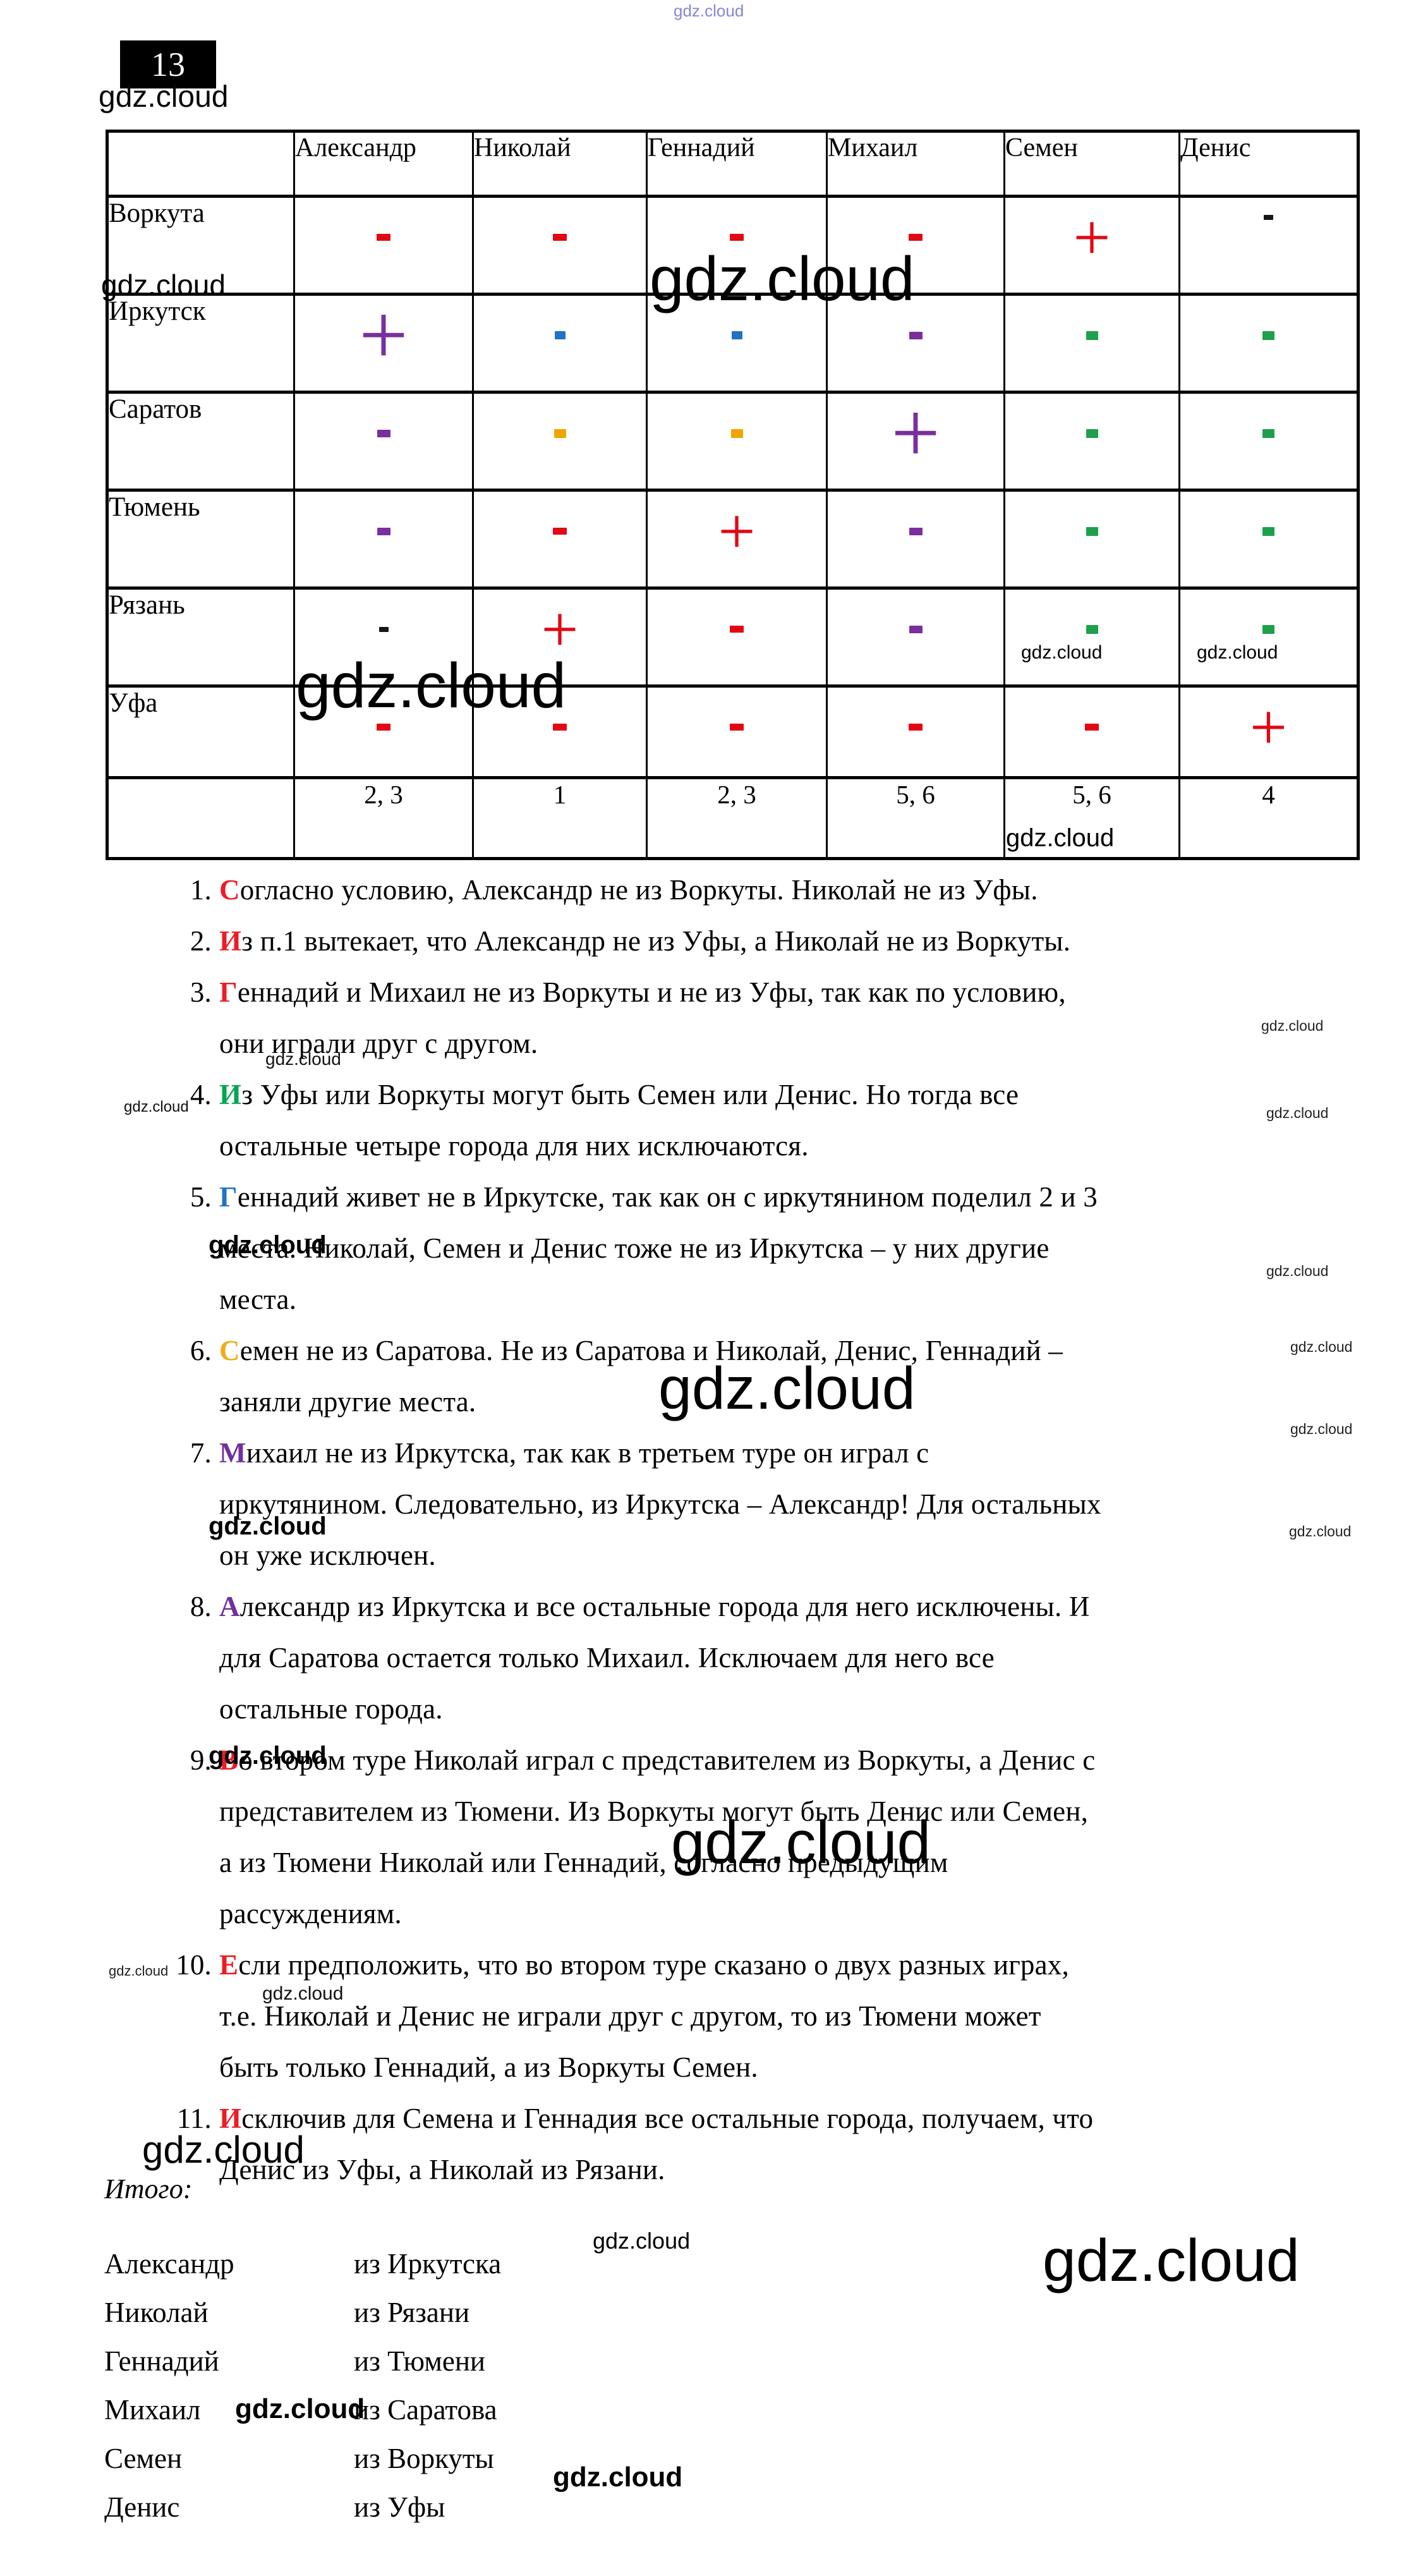  Describe the element at coordinates (425, 2410) in the screenshot. I see `summary-city: из Саратова` at that location.